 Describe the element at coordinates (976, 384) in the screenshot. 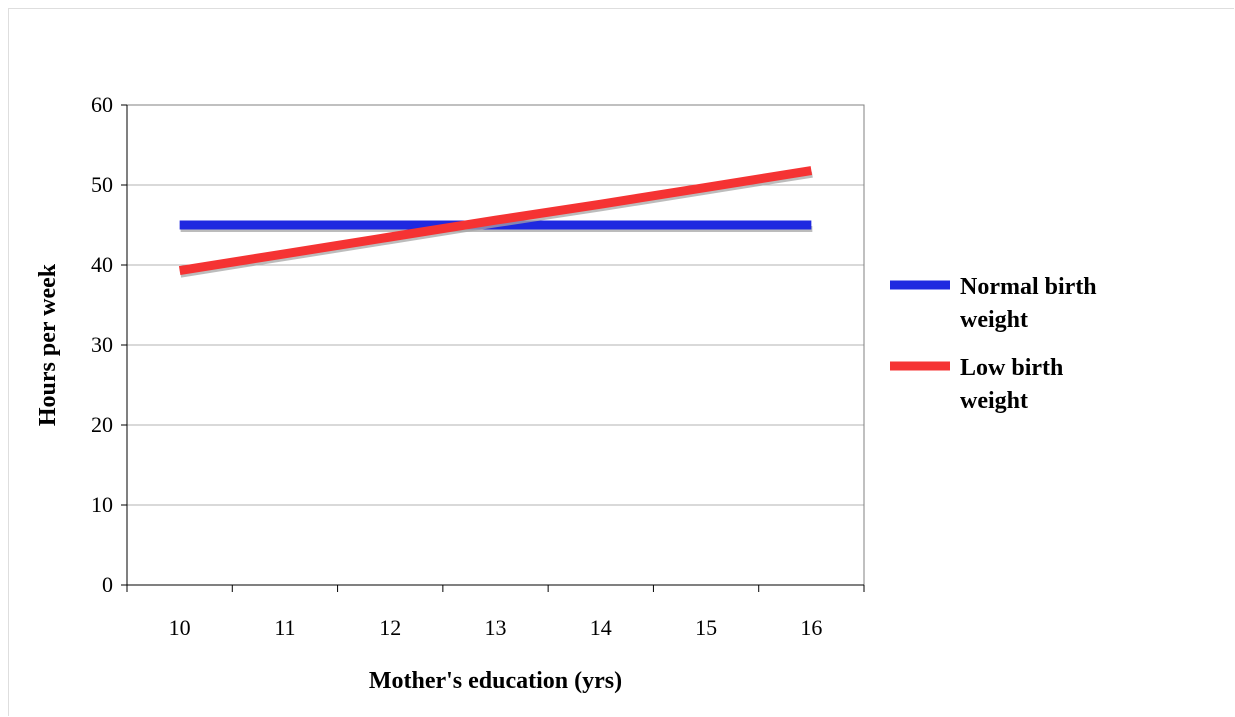

I see `legend-item: Low birth weight` at that location.